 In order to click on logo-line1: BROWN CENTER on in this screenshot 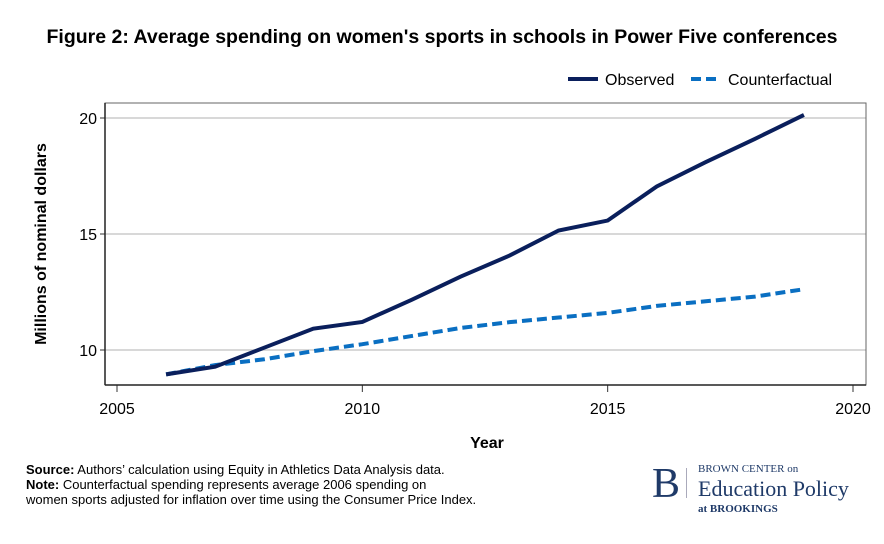, I will do `click(748, 469)`.